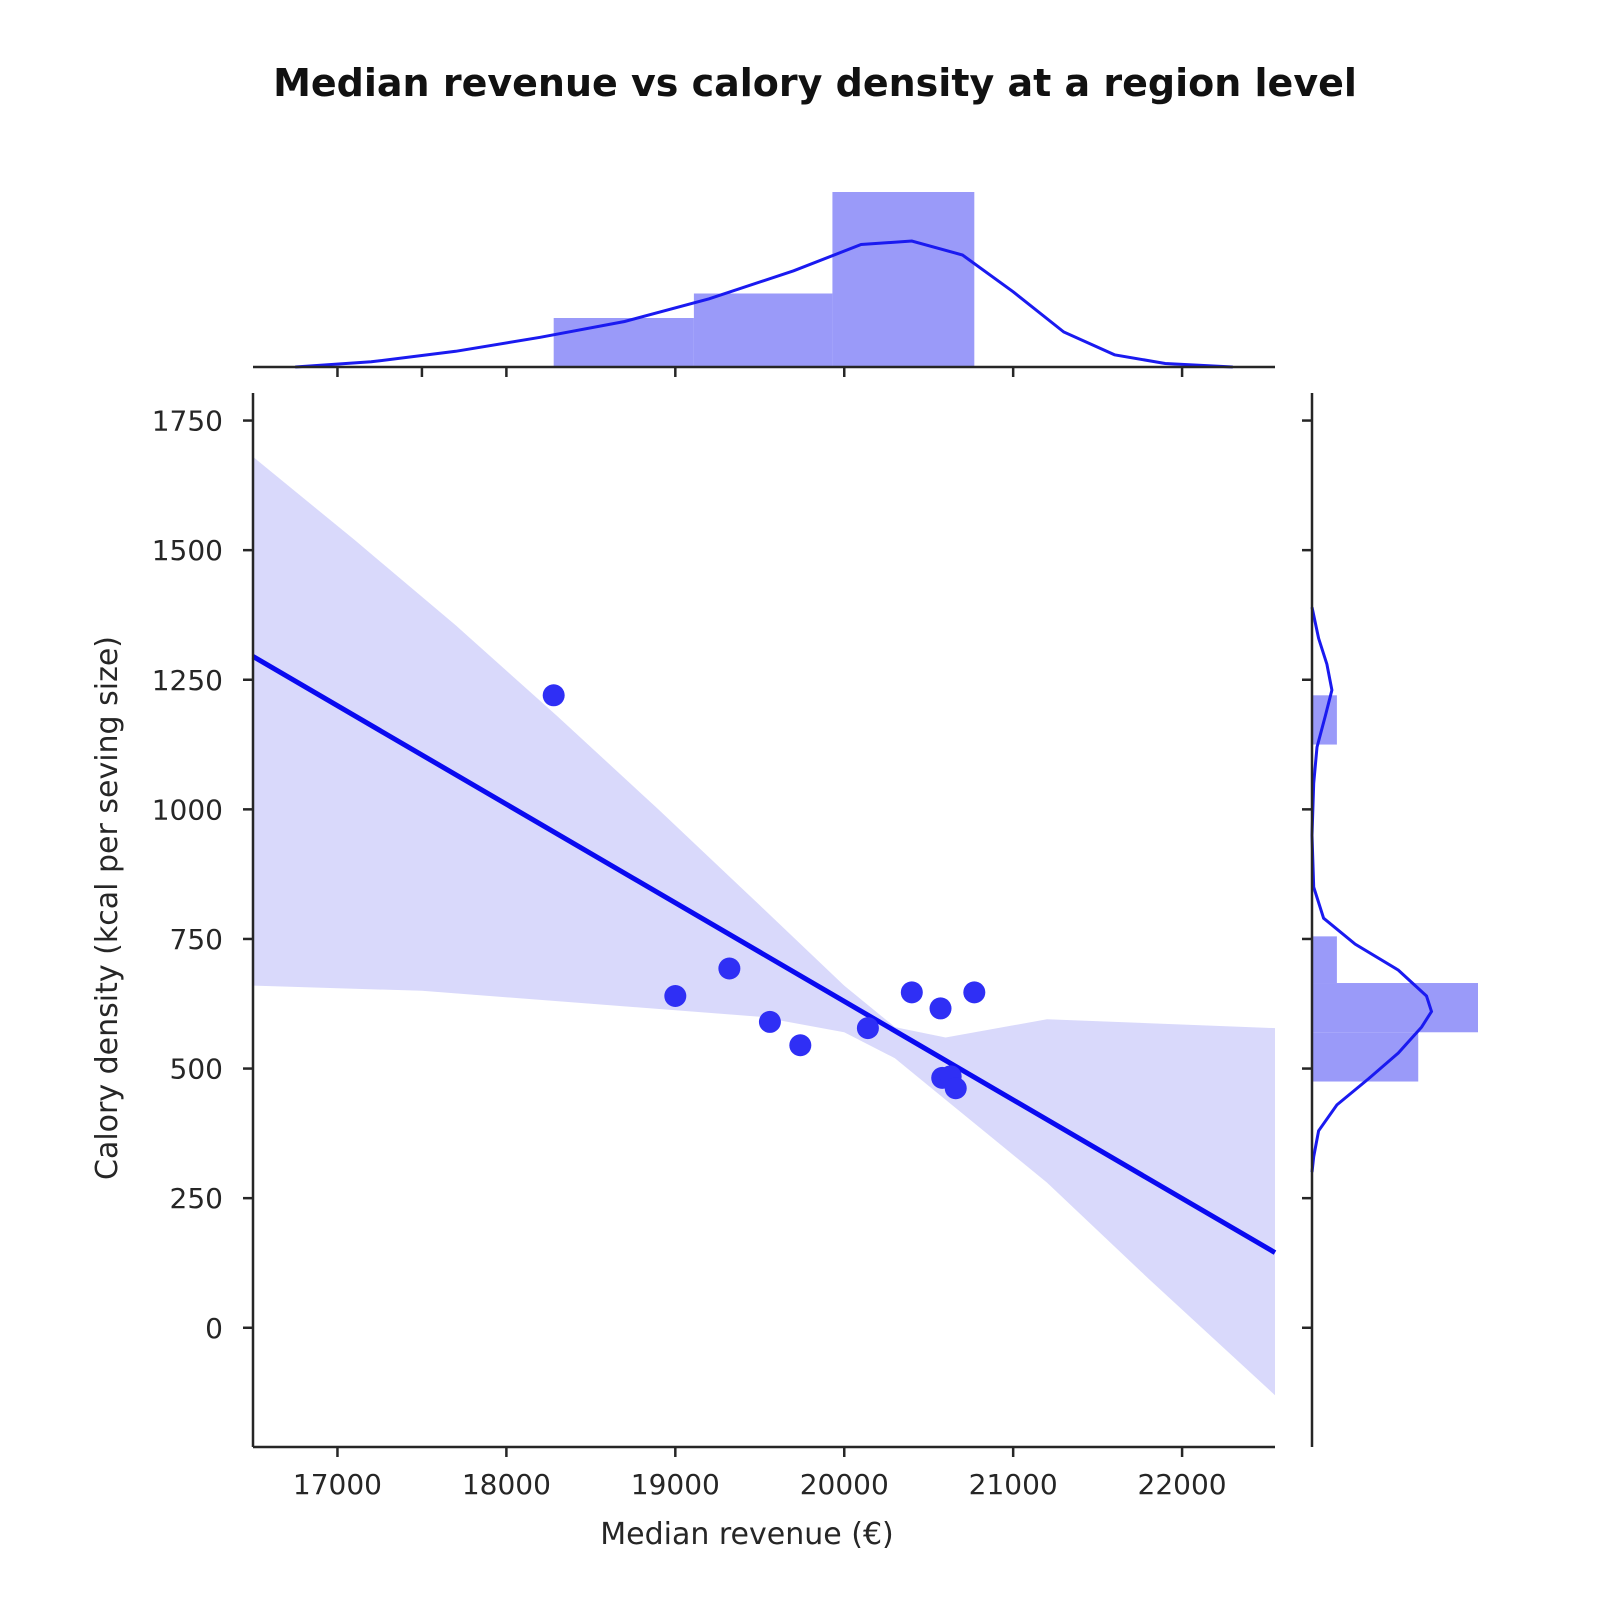 The width and height of the screenshot is (1600, 1600). What do you see at coordinates (196, 1198) in the screenshot?
I see `y-tick-label: 250` at bounding box center [196, 1198].